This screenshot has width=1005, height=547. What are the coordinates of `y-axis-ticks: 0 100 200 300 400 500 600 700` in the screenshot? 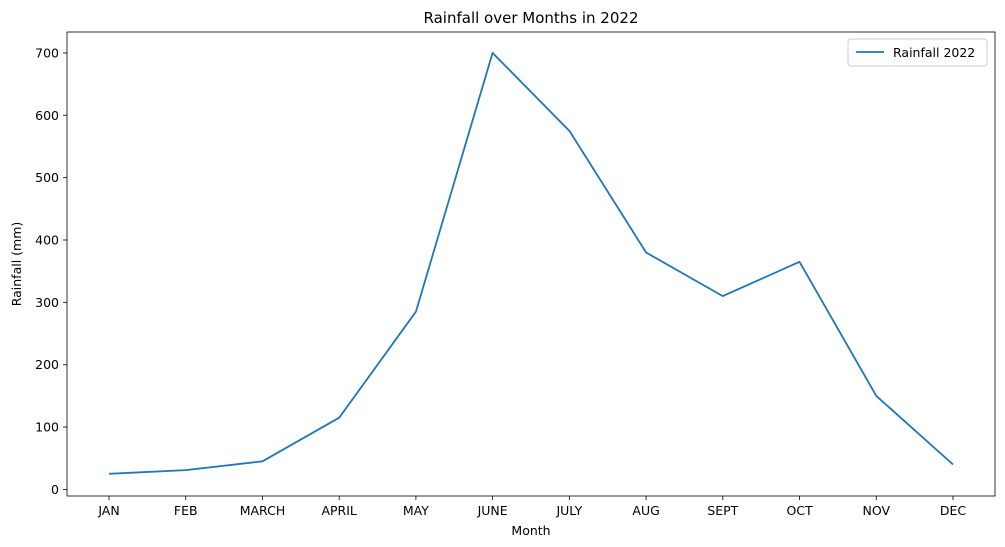 It's located at (51, 271).